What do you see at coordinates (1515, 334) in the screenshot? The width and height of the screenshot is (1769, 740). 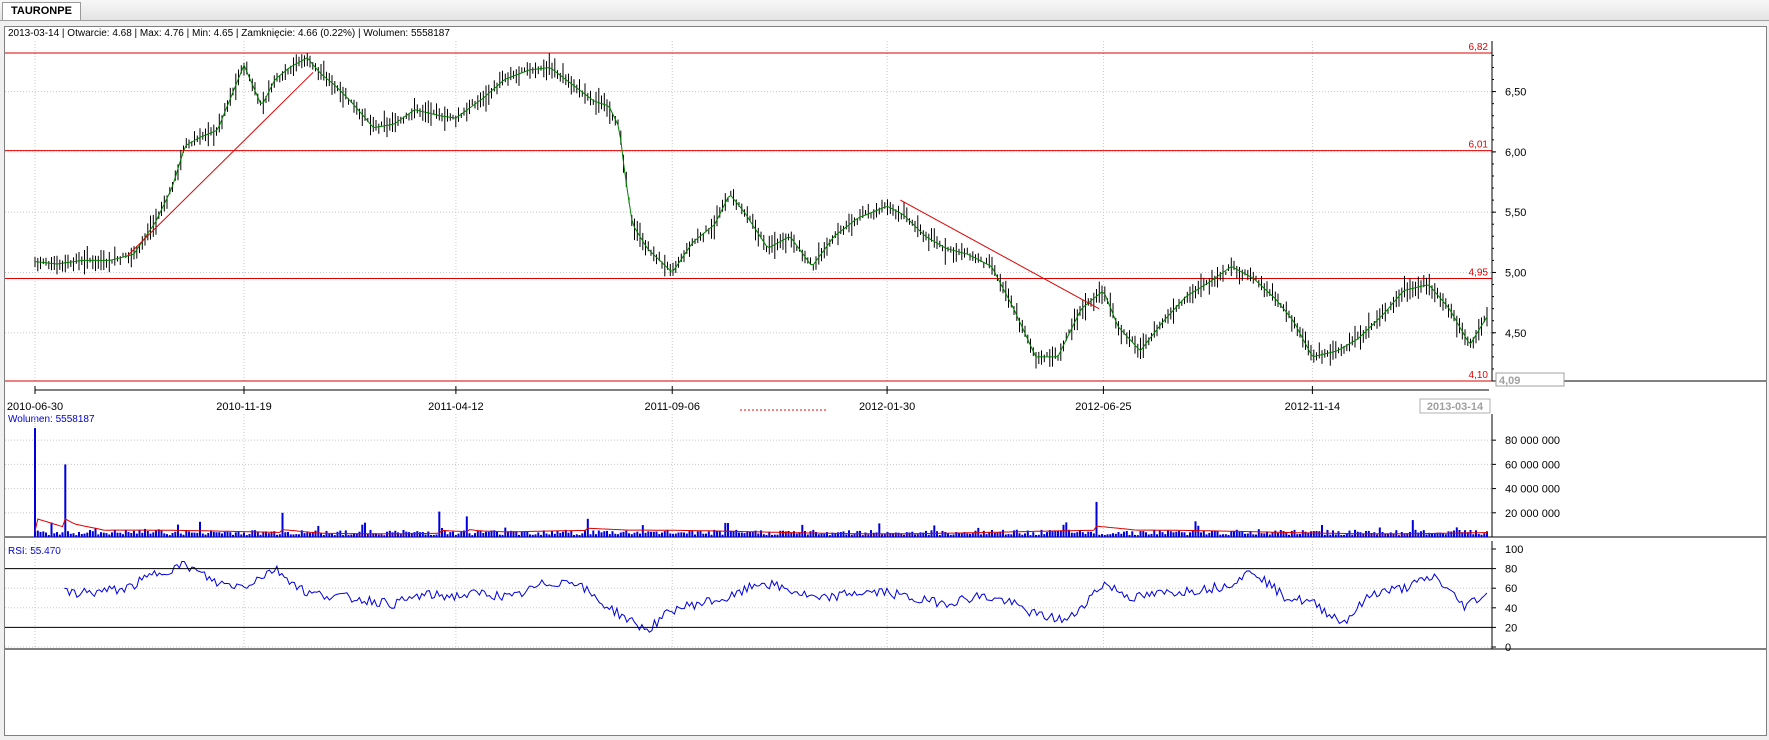 I see `price-tick-label-0: 4,50` at bounding box center [1515, 334].